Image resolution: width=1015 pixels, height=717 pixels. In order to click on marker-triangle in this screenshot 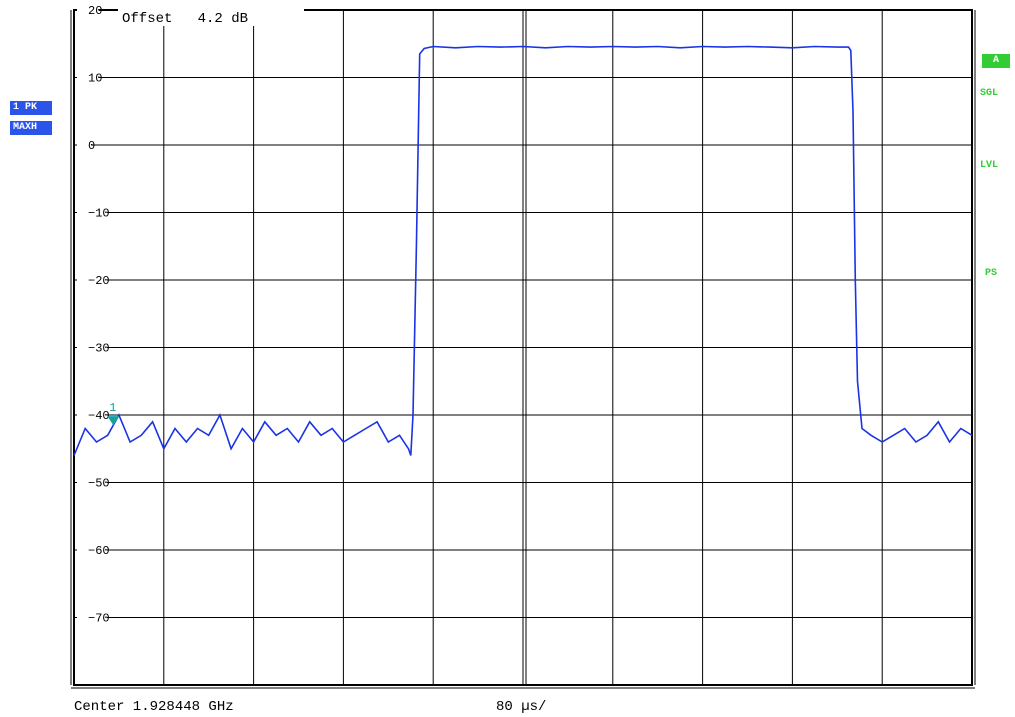, I will do `click(113, 421)`.